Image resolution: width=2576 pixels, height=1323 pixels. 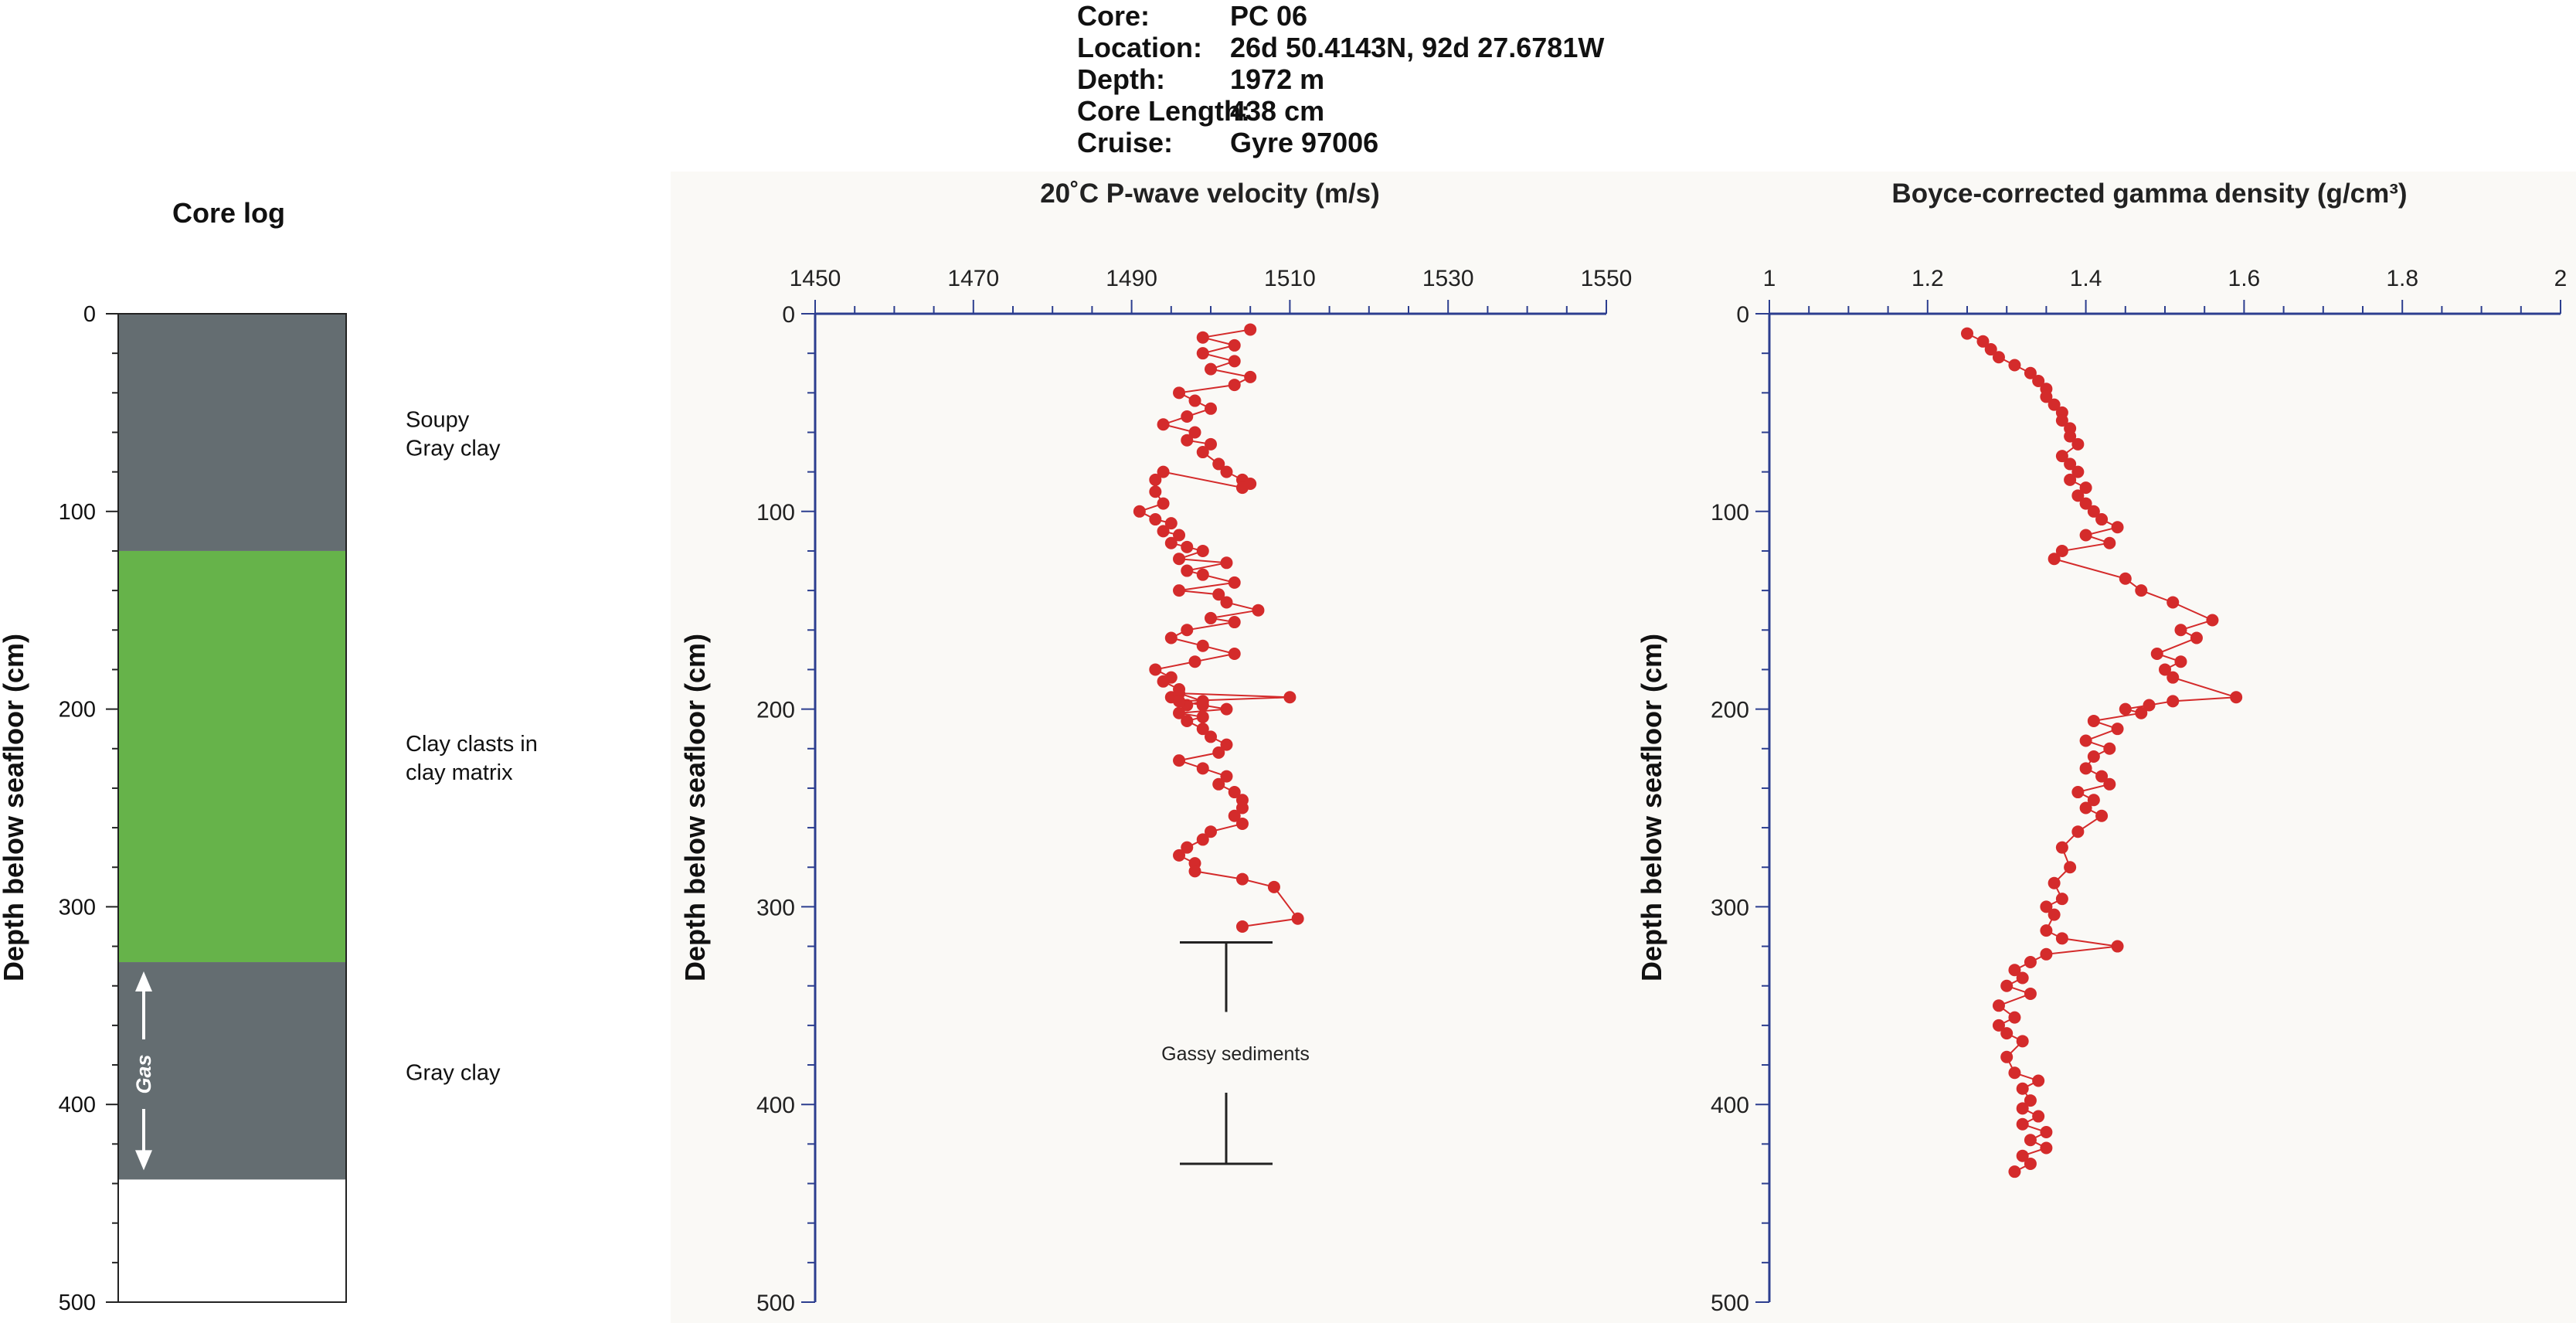 I want to click on core-unit-label: Soupy Gray clay, so click(x=453, y=434).